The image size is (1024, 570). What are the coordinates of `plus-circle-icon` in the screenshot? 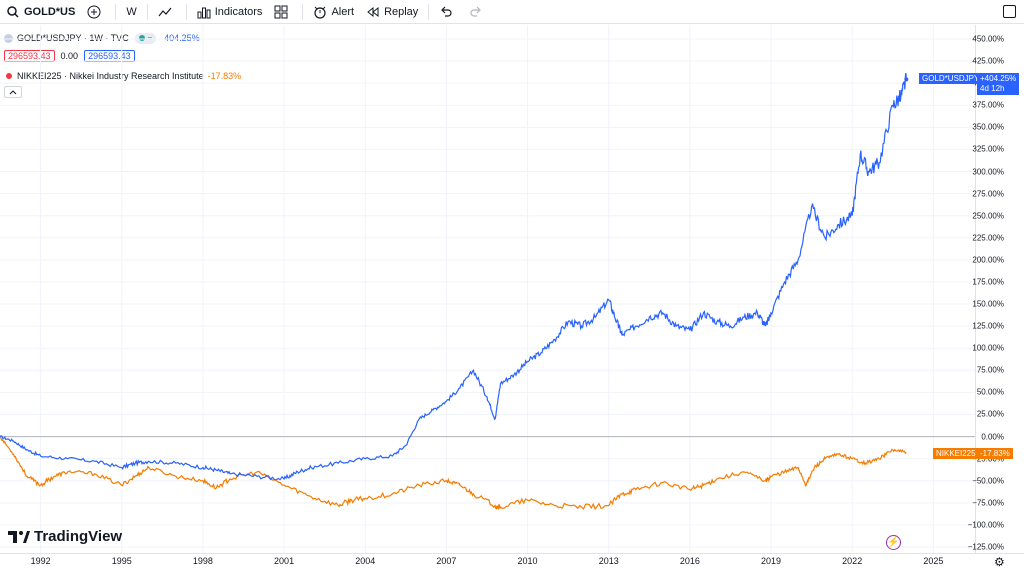 It's located at (94, 11).